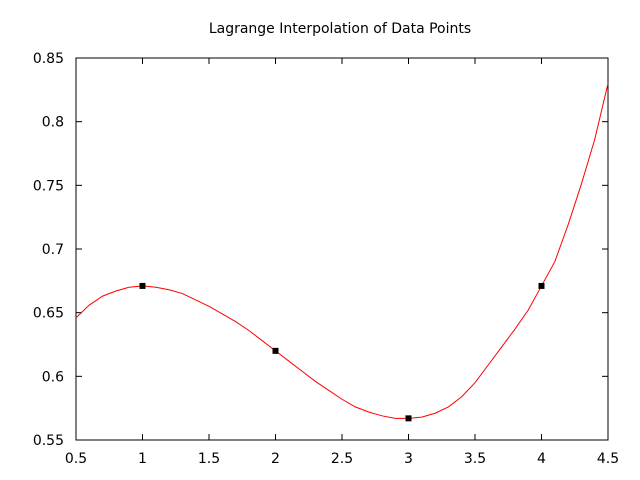 This screenshot has width=640, height=480. Describe the element at coordinates (53, 250) in the screenshot. I see `y-tick-label: 0.7` at that location.